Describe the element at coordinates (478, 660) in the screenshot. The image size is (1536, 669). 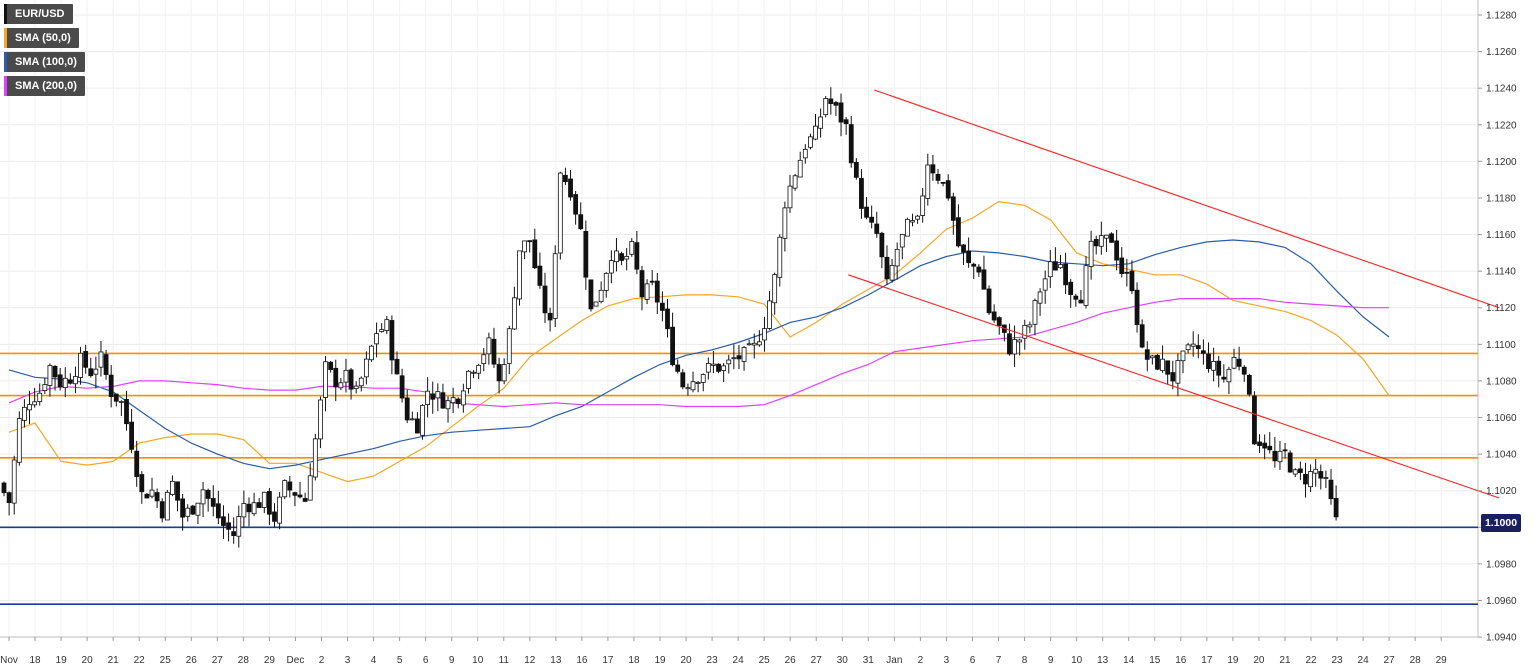
I see `x-tick-label: 10` at that location.